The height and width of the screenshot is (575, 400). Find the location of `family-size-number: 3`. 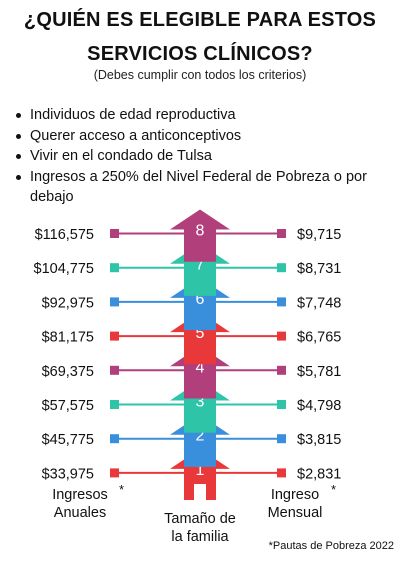

family-size-number: 3 is located at coordinates (200, 402).